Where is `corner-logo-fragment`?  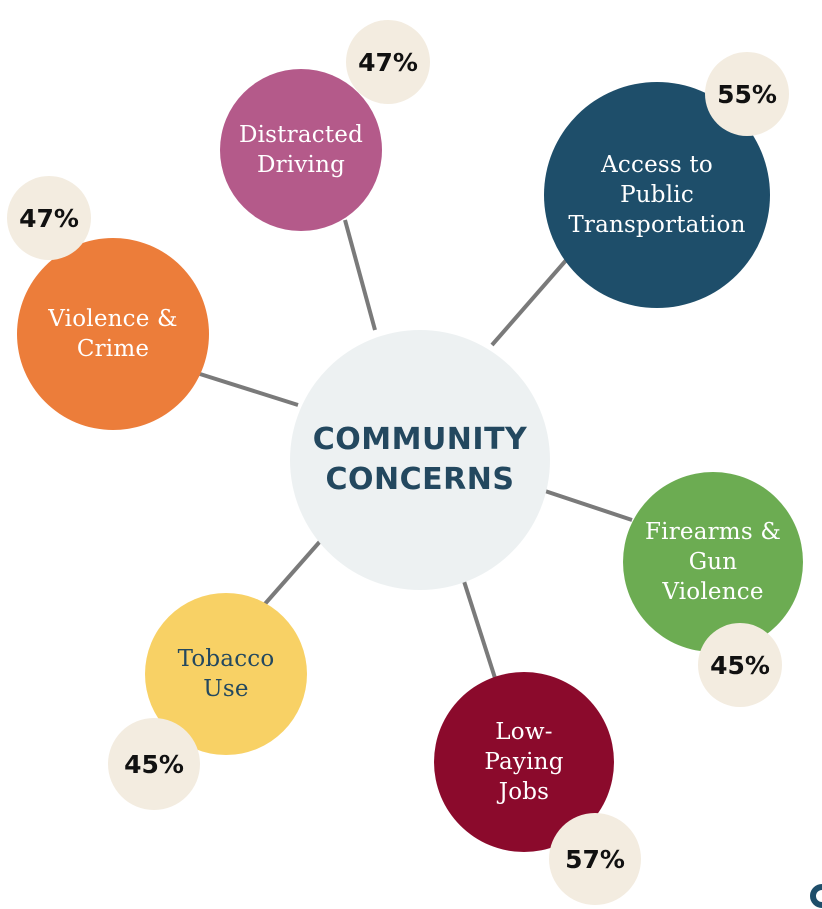 corner-logo-fragment is located at coordinates (816, 896).